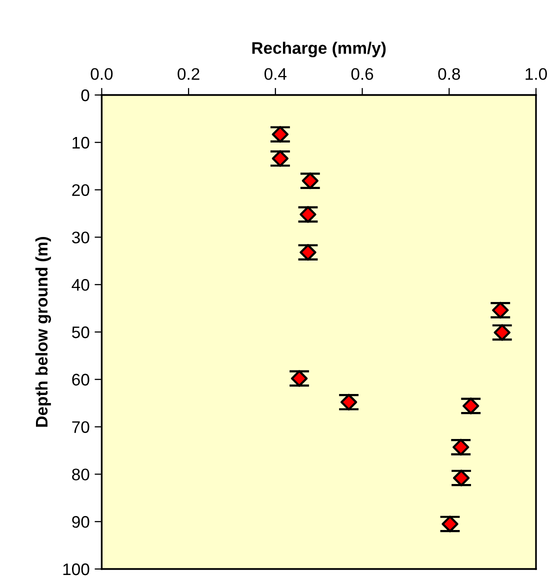 The width and height of the screenshot is (554, 579). Describe the element at coordinates (319, 50) in the screenshot. I see `x-axis-title: Recharge (mm/y)` at that location.